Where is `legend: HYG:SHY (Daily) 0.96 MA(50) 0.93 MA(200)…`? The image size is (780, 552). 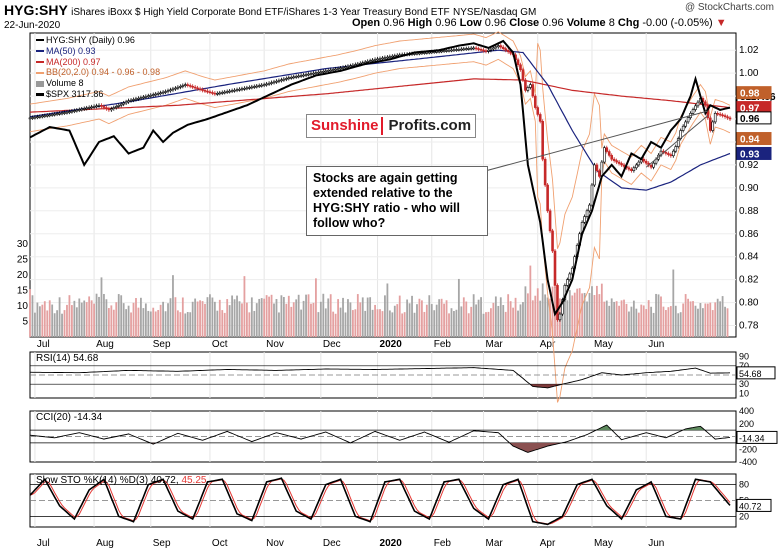
legend: HYG:SHY (Daily) 0.96 MA(50) 0.93 MA(200)… is located at coordinates (98, 67).